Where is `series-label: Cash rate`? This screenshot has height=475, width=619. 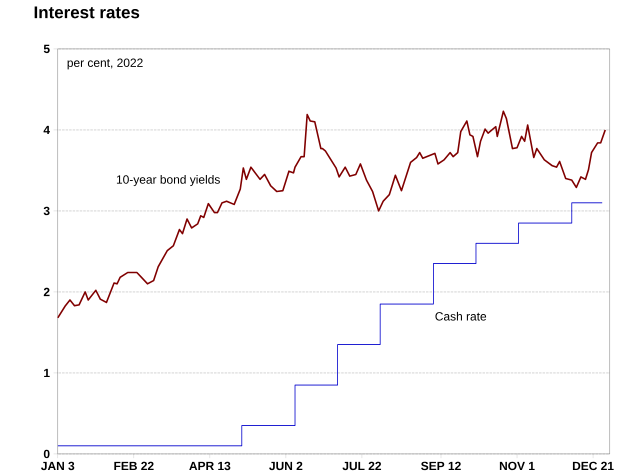 series-label: Cash rate is located at coordinates (460, 316).